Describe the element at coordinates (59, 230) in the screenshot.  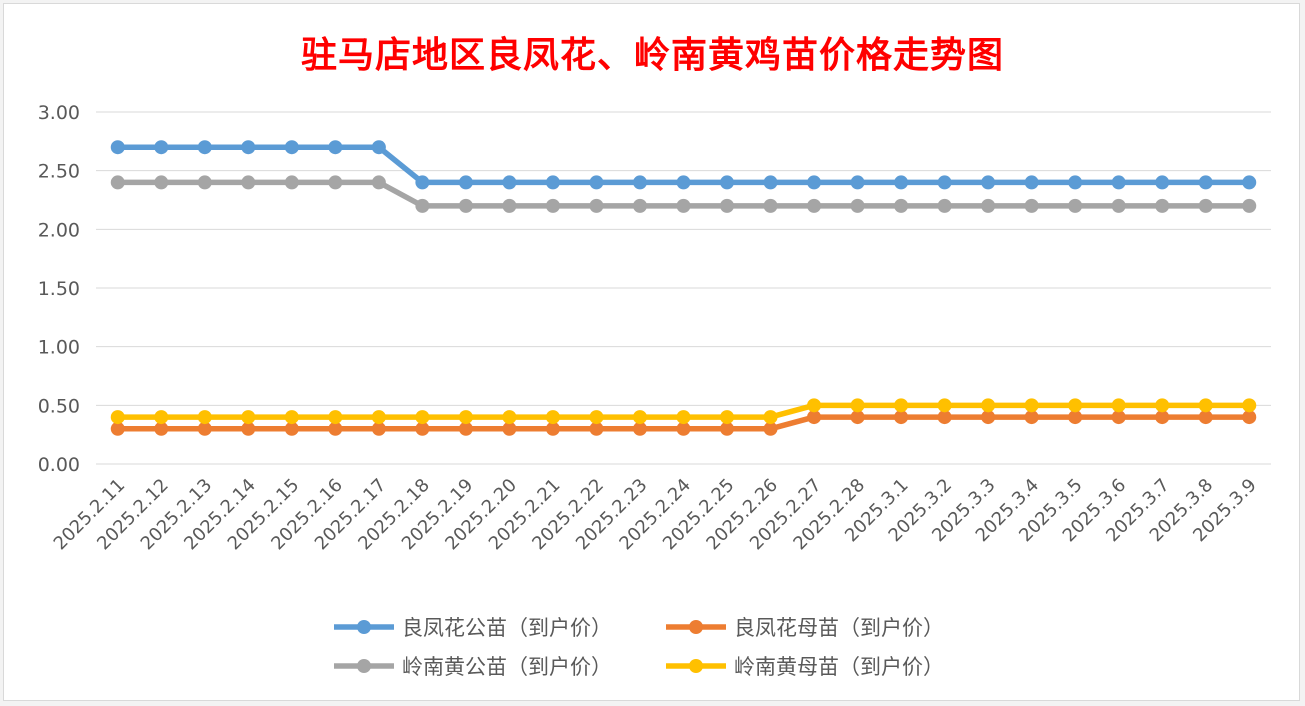
I see `y-tick-label: 2.00` at that location.